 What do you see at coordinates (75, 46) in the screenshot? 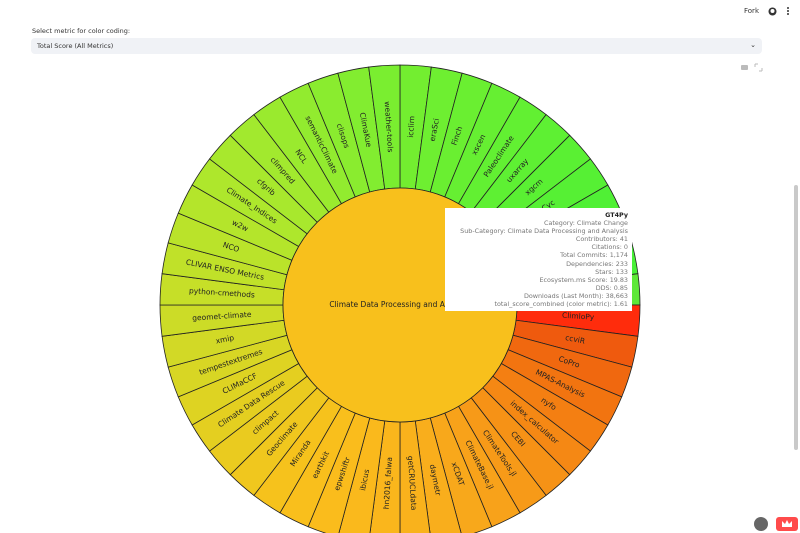
I see `select-value: Total Score (All Metrics)` at bounding box center [75, 46].